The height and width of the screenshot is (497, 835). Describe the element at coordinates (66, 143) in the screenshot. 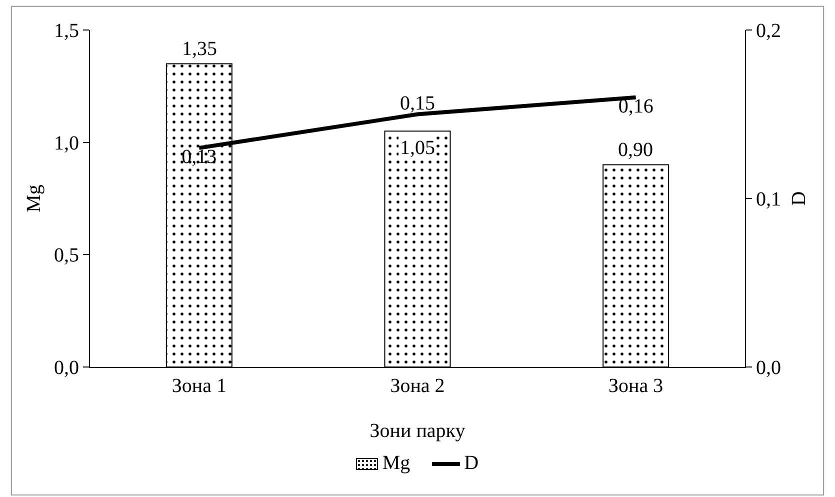

I see `y-tick-label: 1,0` at that location.